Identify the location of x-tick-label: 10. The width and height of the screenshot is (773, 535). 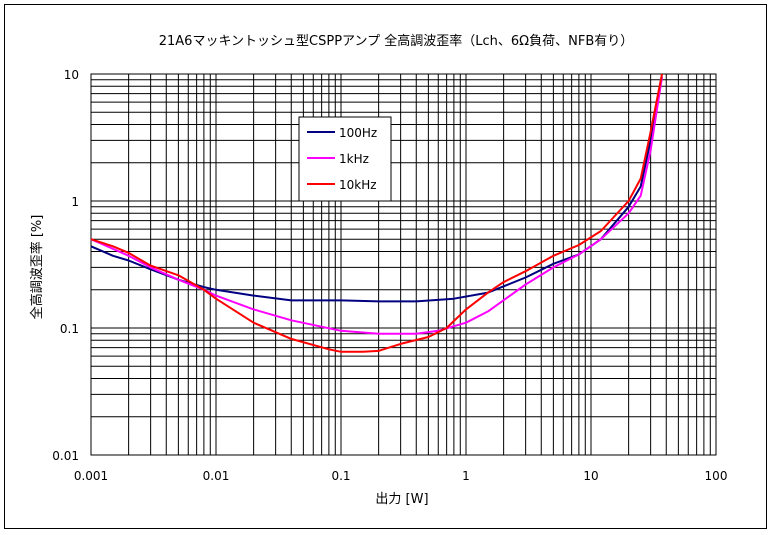
(590, 476).